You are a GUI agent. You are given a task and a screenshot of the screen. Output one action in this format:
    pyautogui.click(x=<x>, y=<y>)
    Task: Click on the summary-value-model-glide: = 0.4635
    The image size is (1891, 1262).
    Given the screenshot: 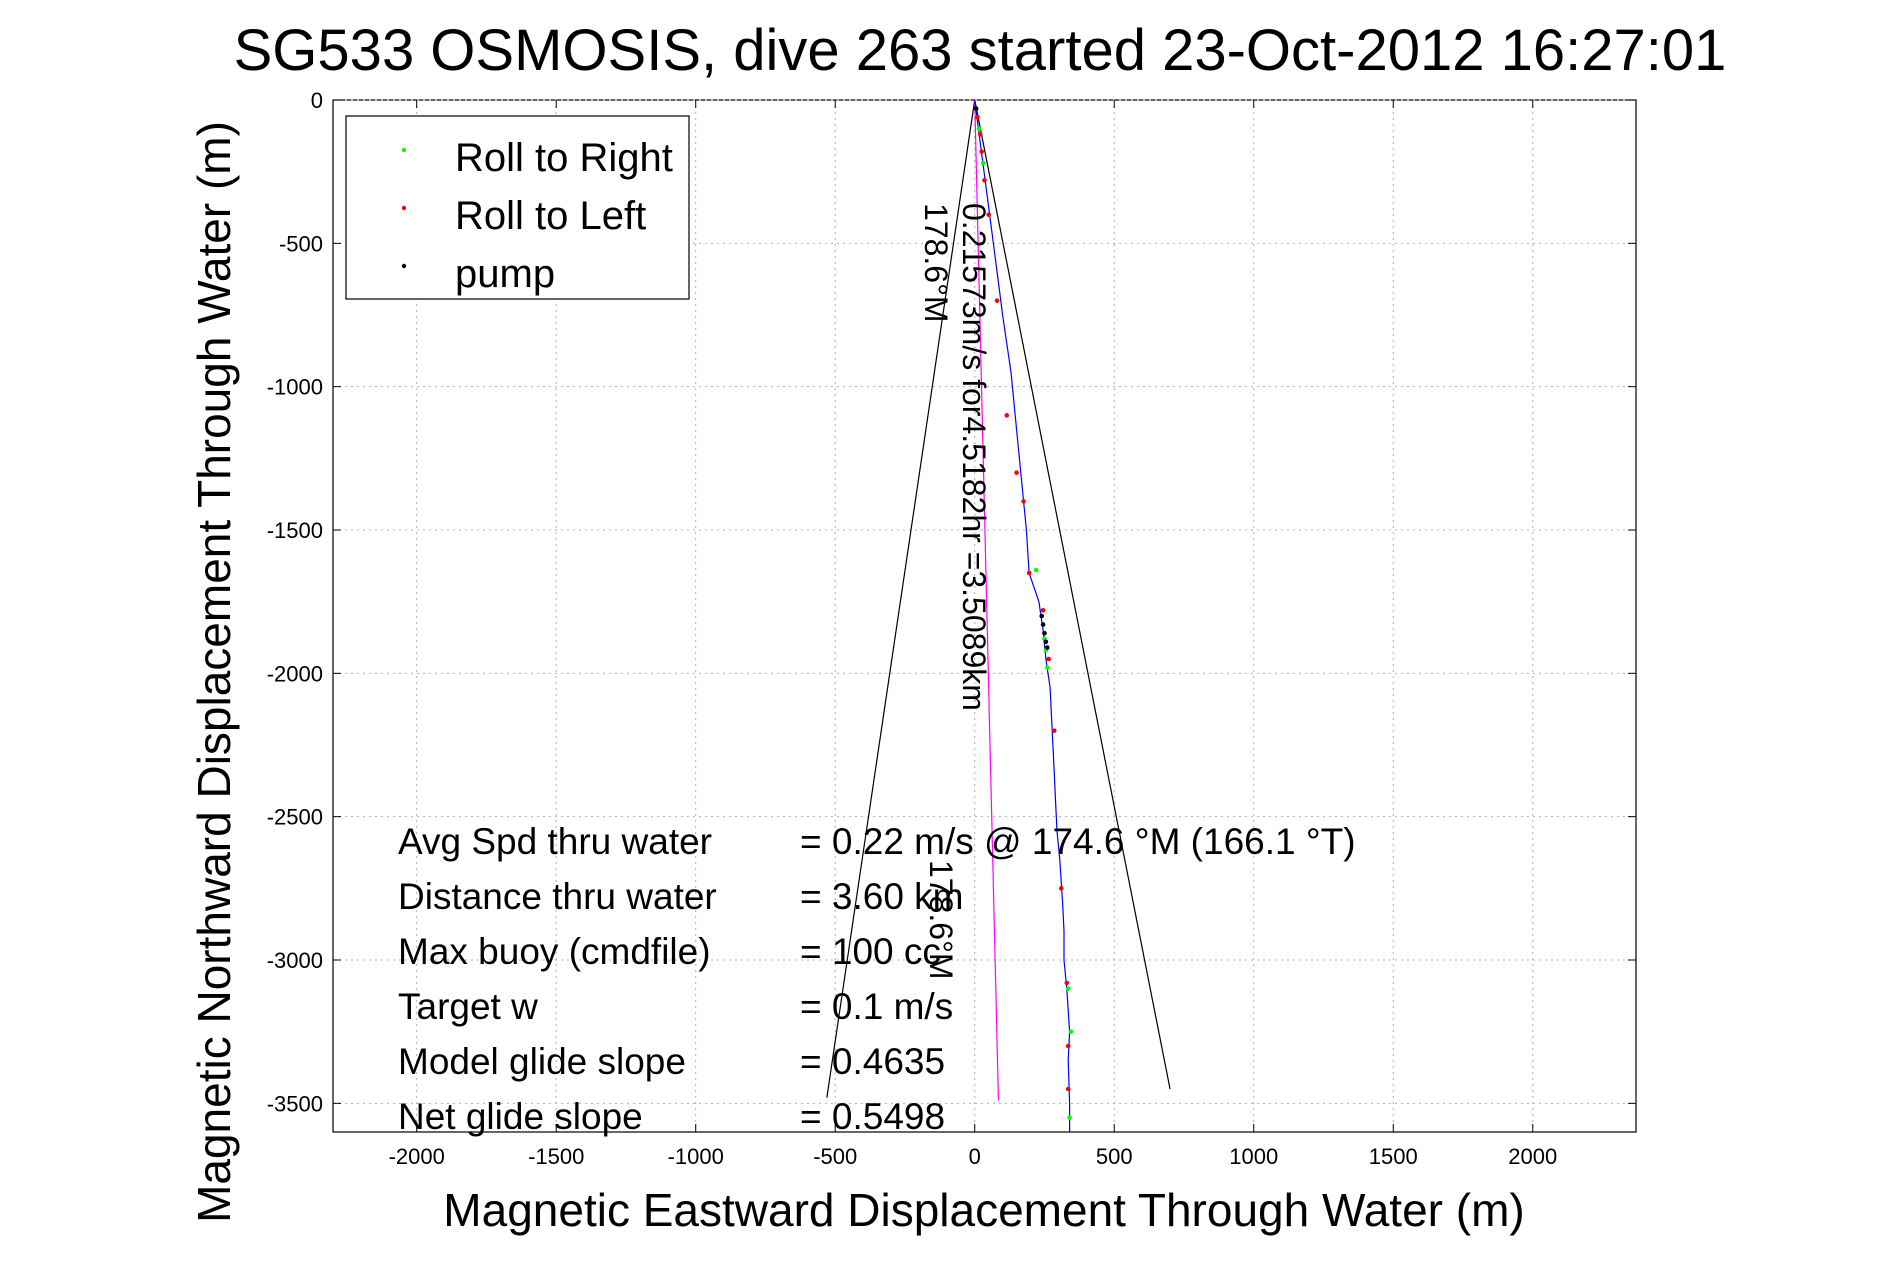 What is the action you would take?
    pyautogui.click(x=872, y=1061)
    